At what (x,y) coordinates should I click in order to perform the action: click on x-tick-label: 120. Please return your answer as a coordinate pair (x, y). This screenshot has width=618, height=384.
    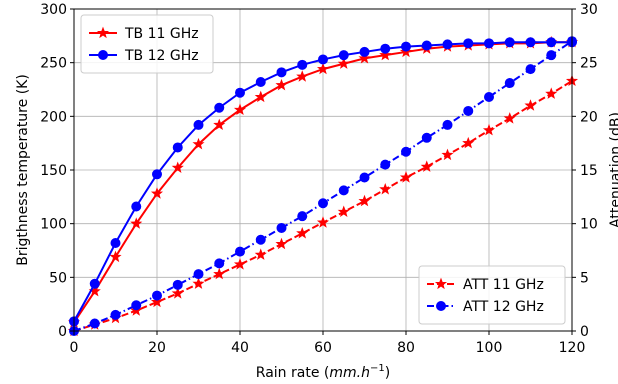
    Looking at the image, I should click on (572, 348).